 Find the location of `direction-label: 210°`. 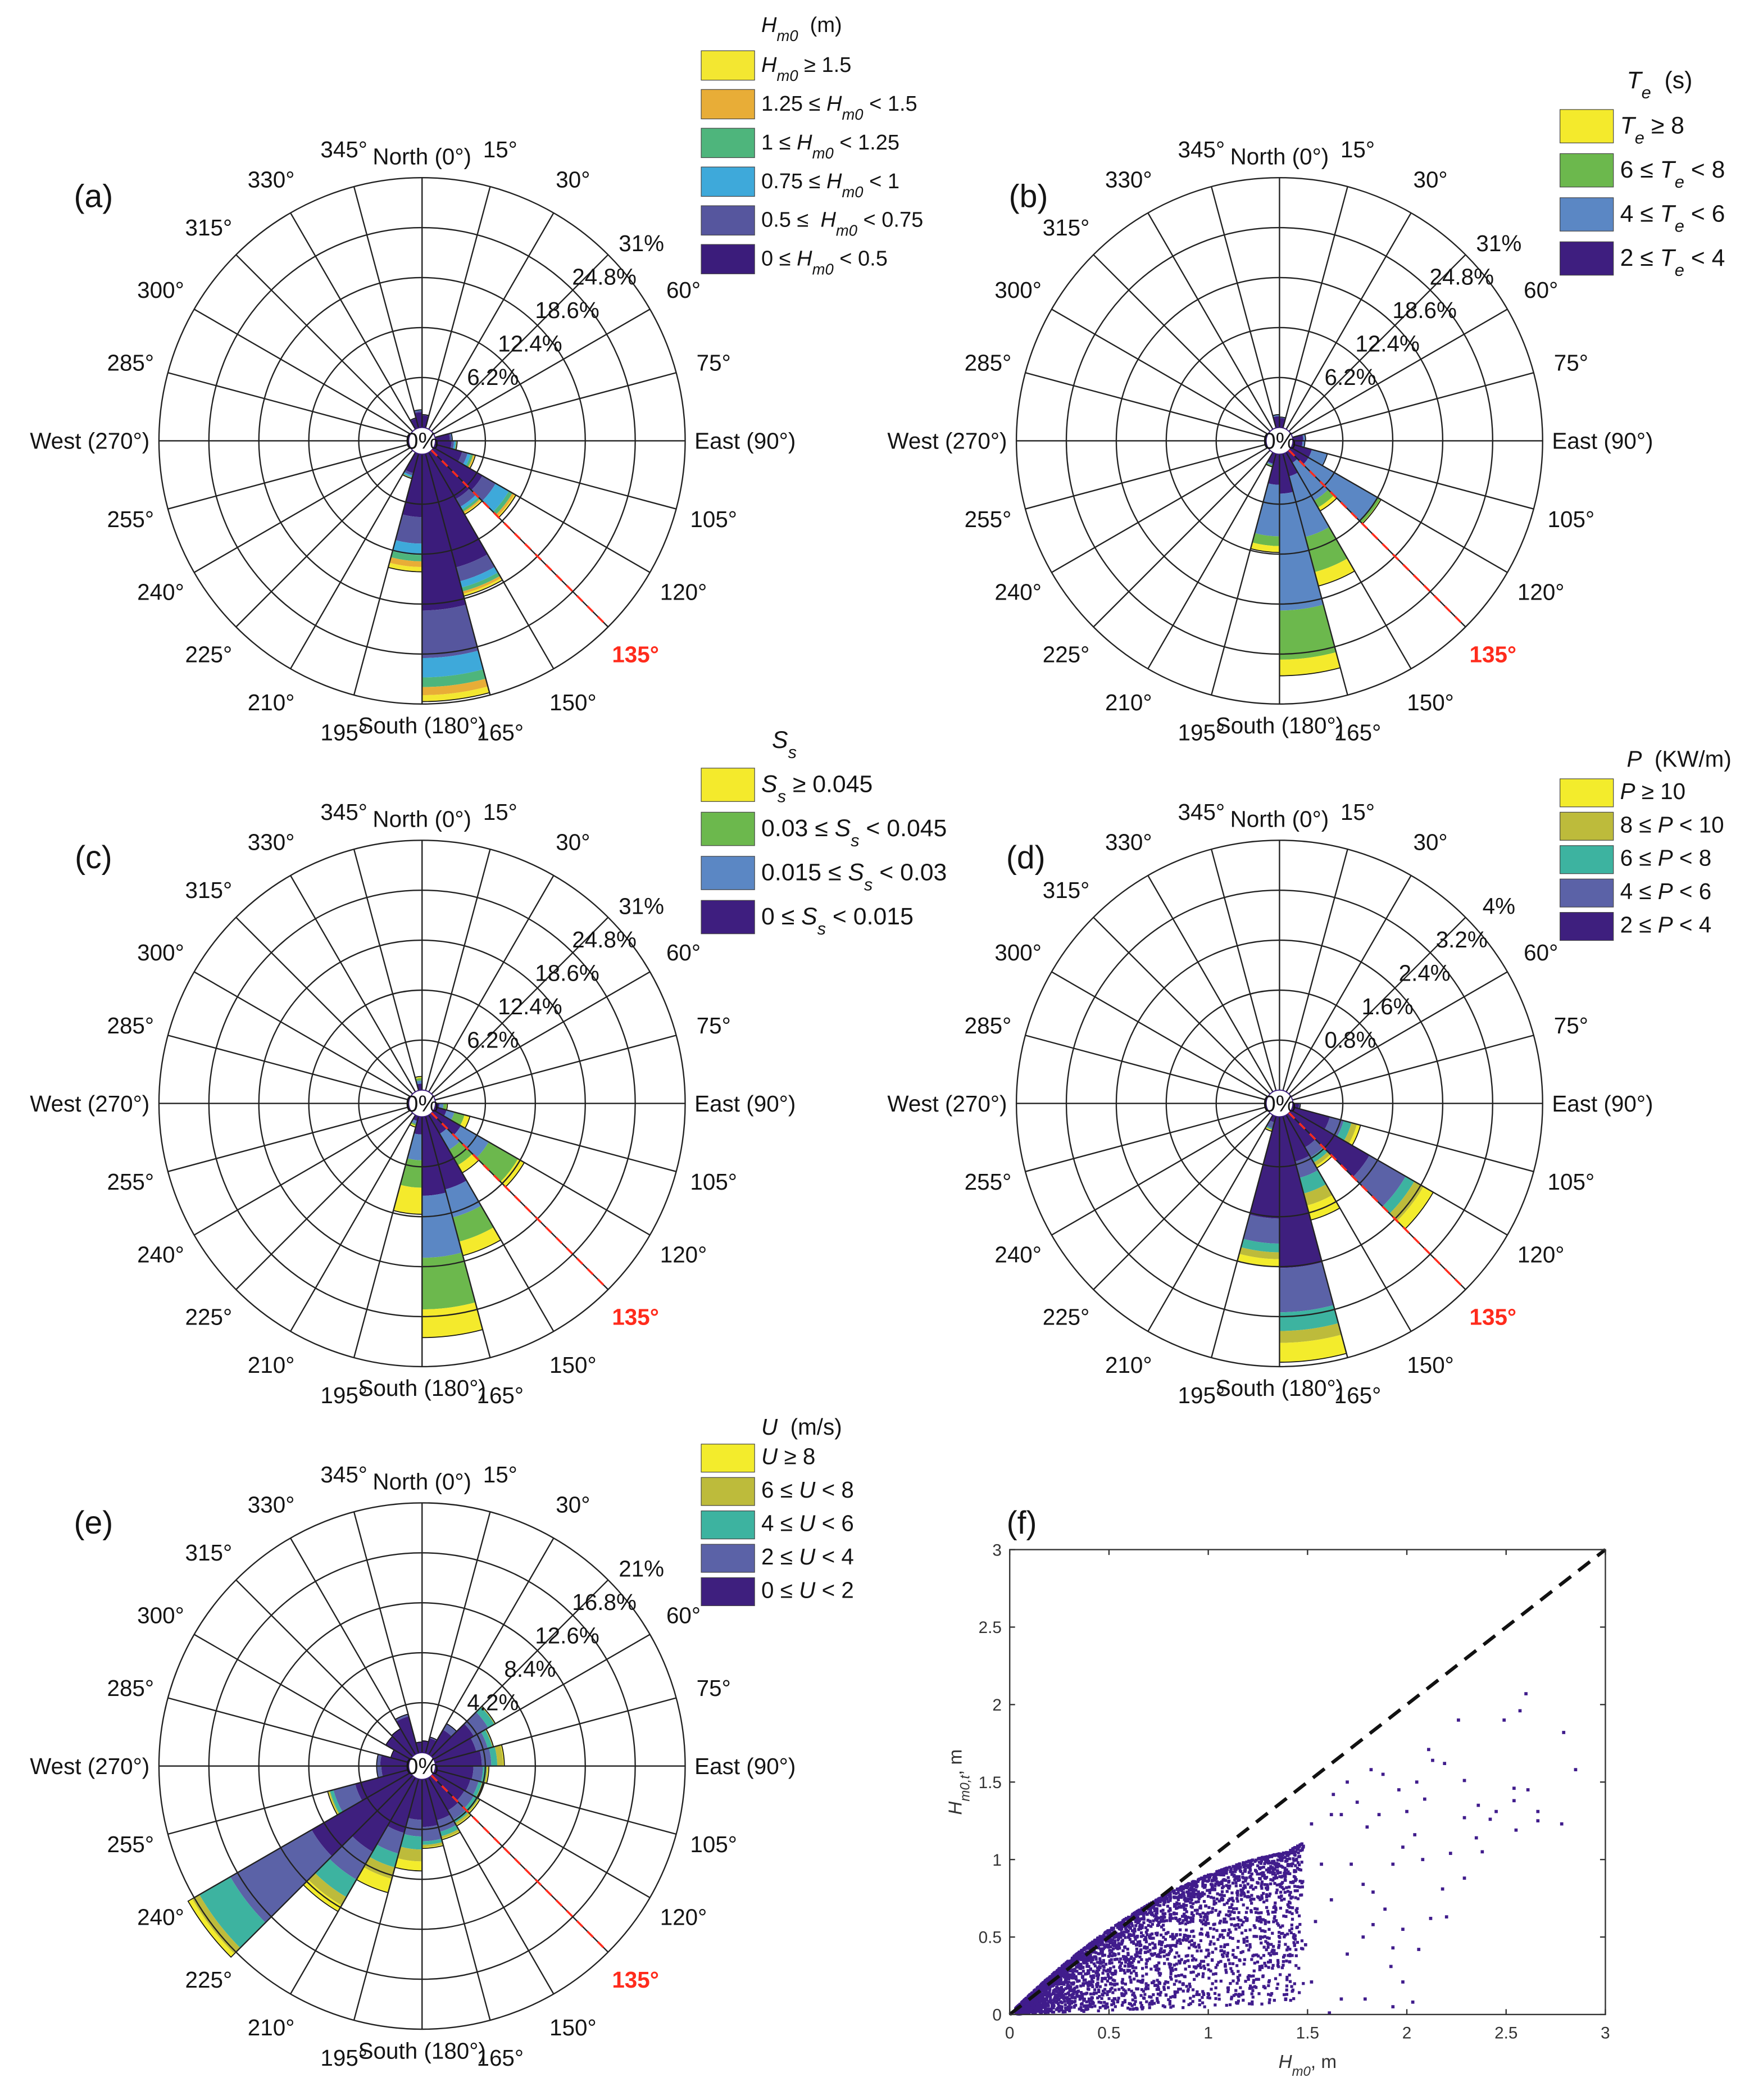

direction-label: 210° is located at coordinates (271, 2027).